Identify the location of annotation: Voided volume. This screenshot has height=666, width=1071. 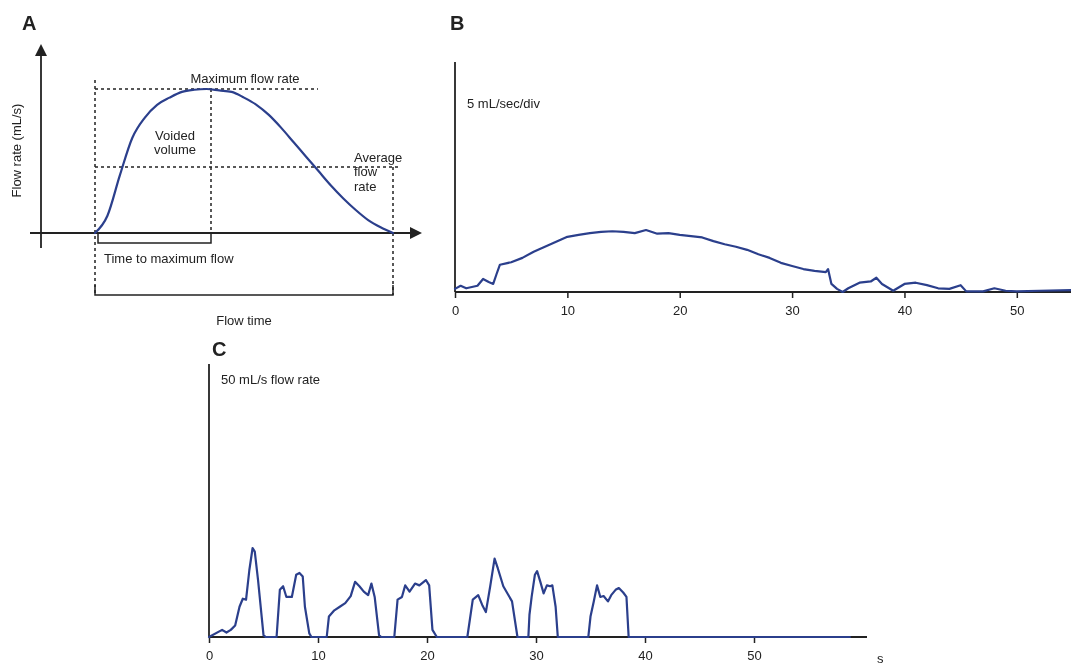
(175, 143).